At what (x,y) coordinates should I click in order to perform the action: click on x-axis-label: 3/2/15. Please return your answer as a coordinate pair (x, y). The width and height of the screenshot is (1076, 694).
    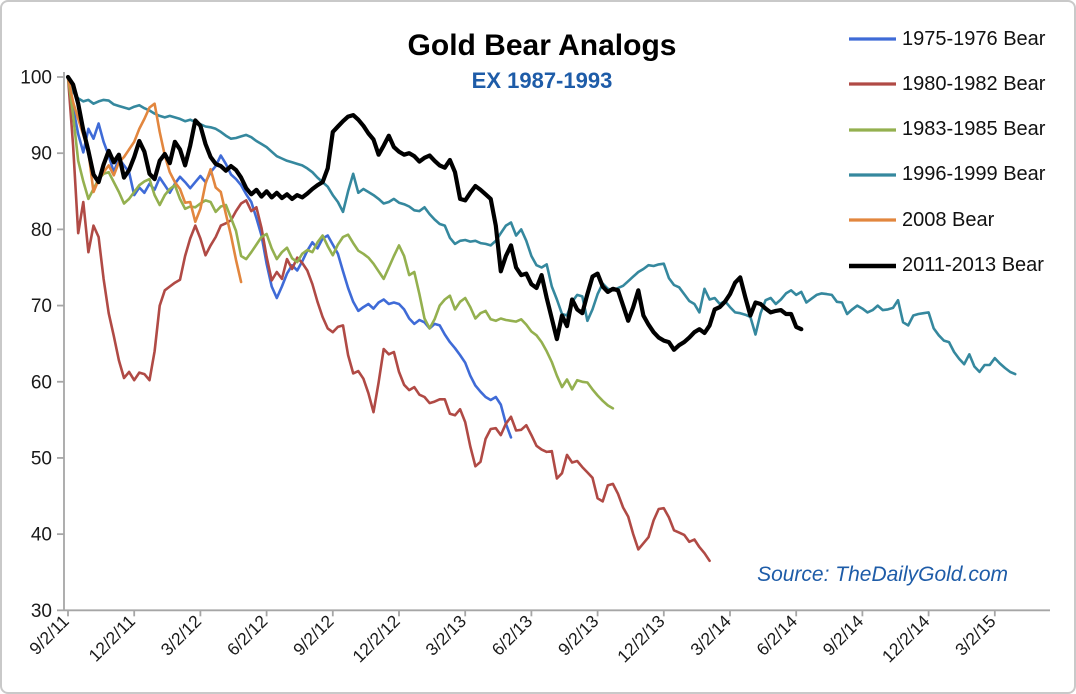
    Looking at the image, I should click on (975, 635).